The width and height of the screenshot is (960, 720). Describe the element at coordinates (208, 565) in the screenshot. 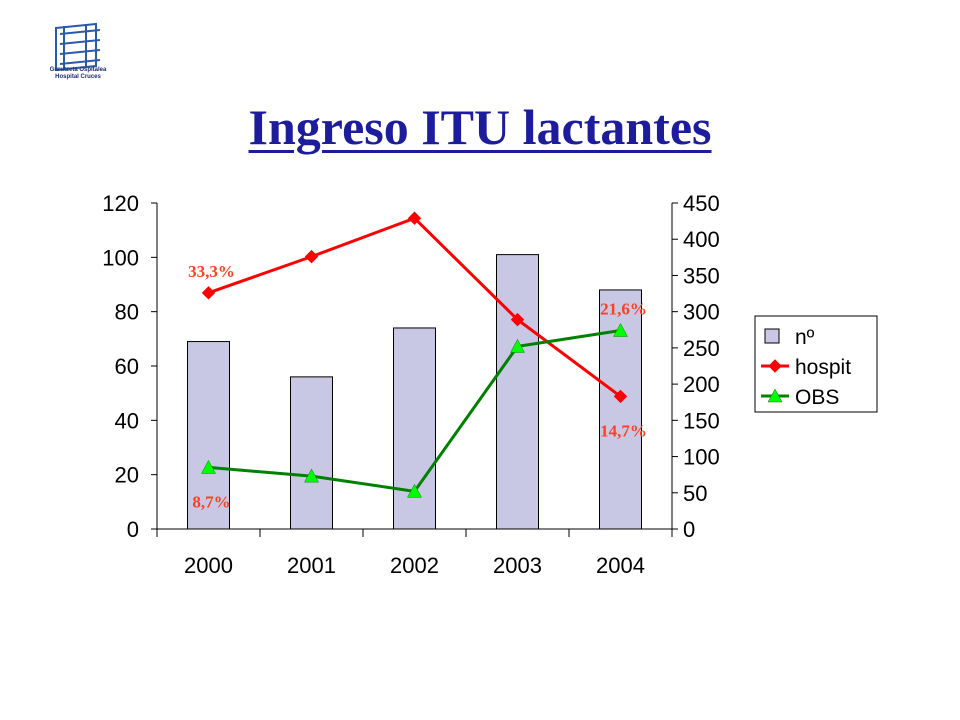

I see `x-tick-label-2000: 2000` at that location.